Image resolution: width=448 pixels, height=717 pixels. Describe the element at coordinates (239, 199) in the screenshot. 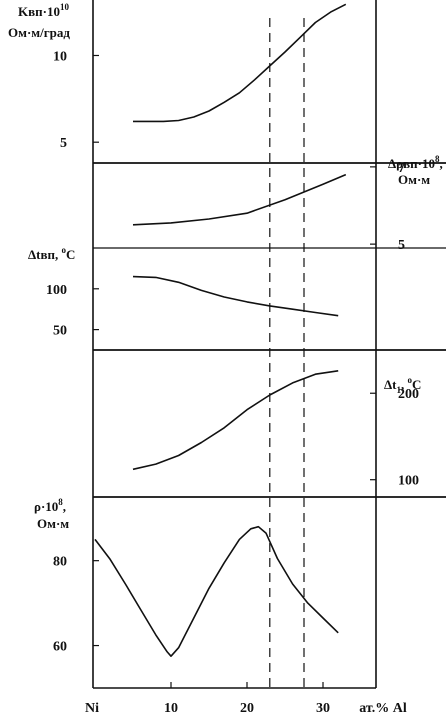

I see `series-line-drho` at that location.